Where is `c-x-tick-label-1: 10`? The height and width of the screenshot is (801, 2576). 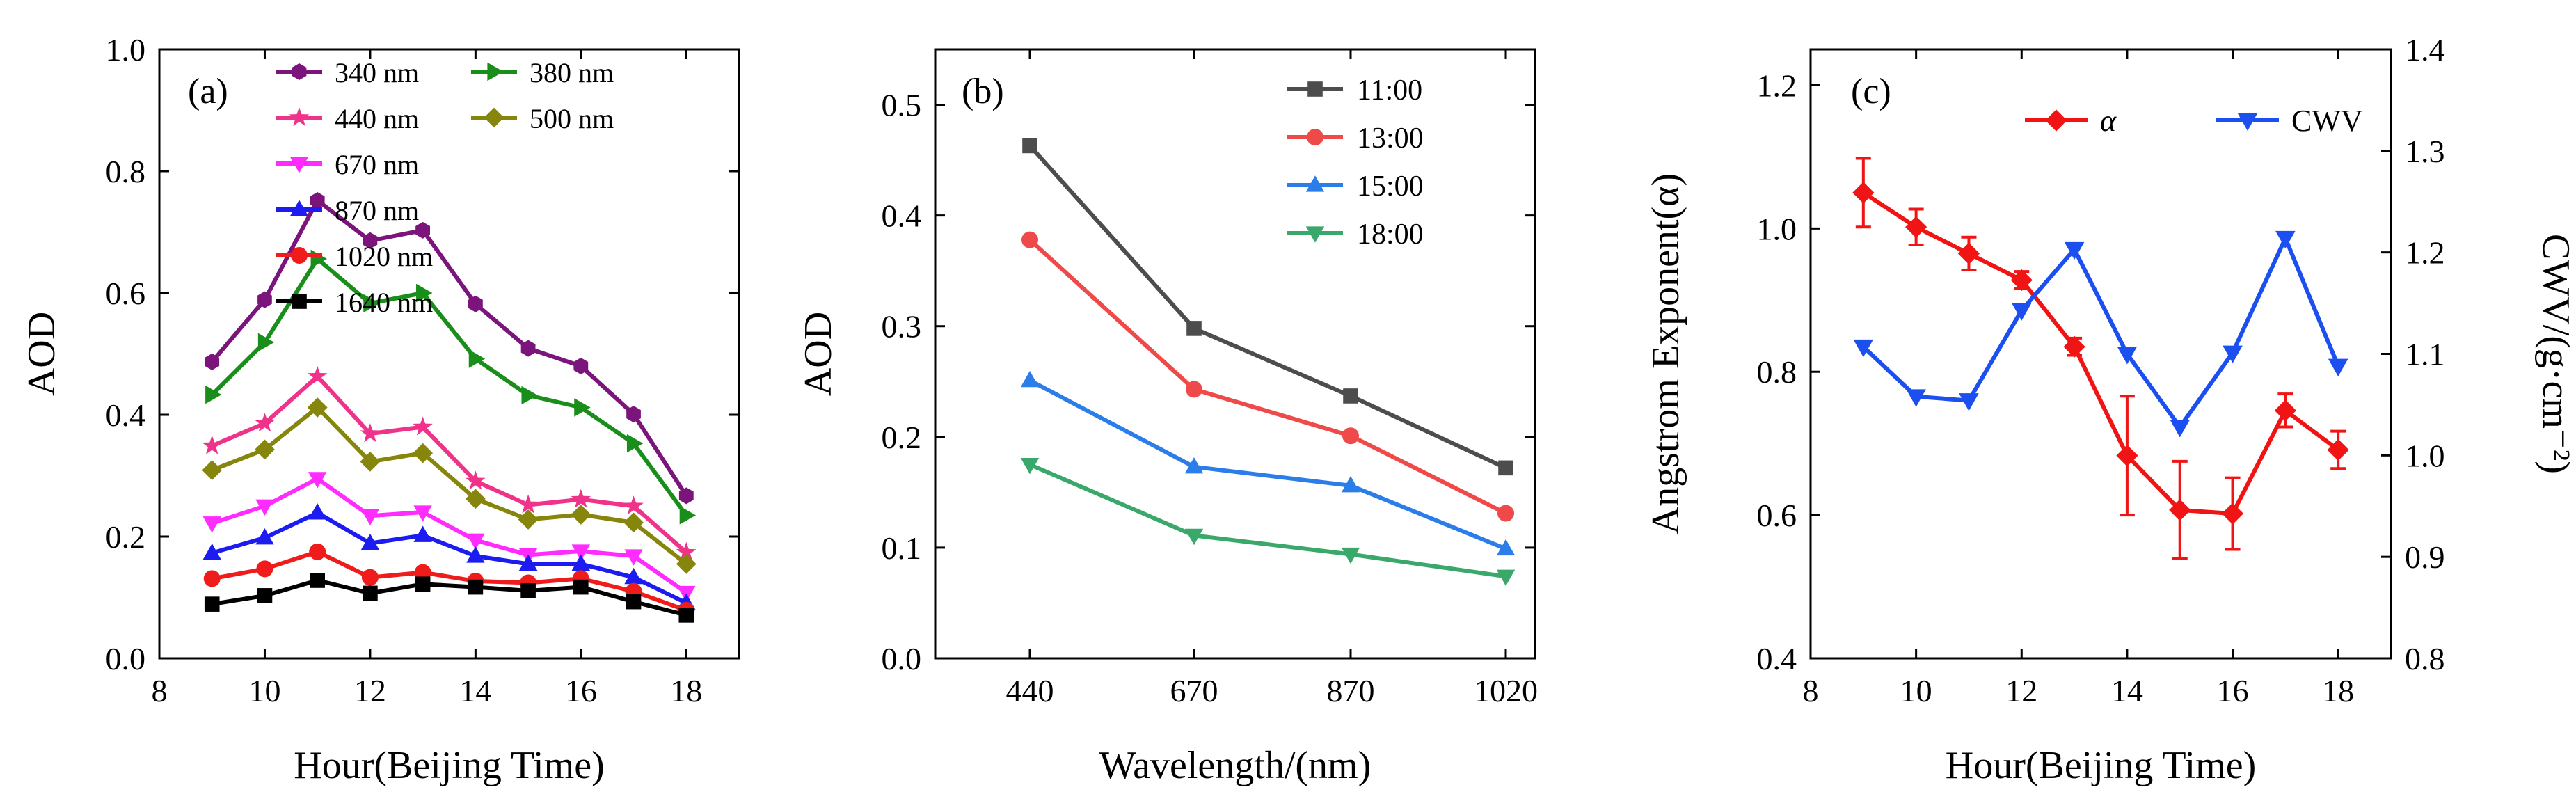
c-x-tick-label-1: 10 is located at coordinates (1916, 690).